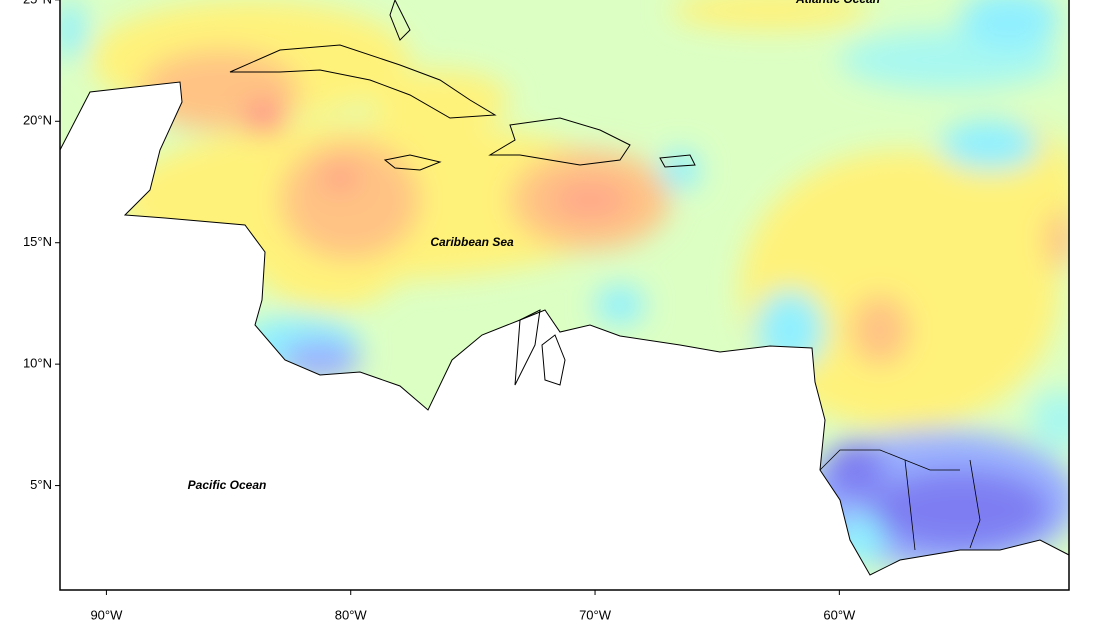 This screenshot has height=630, width=1100. What do you see at coordinates (351, 614) in the screenshot?
I see `x-tick-label: 80°W` at bounding box center [351, 614].